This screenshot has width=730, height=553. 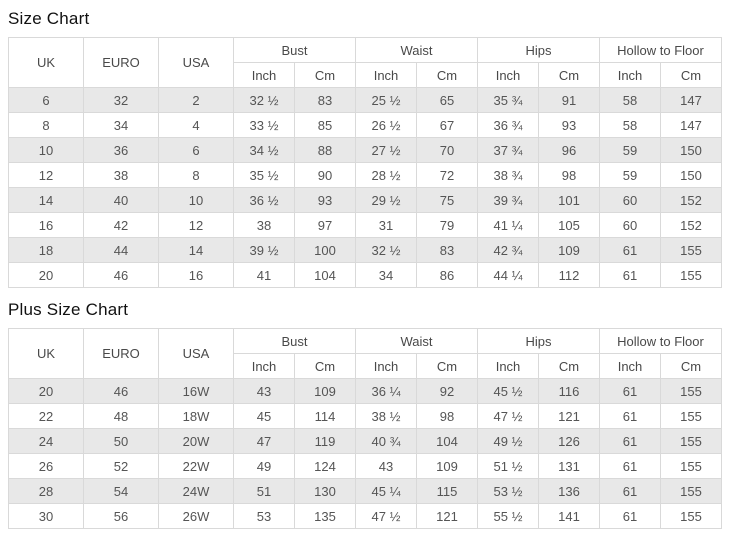 What do you see at coordinates (508, 275) in the screenshot?
I see `table-cell: 44 ¼` at bounding box center [508, 275].